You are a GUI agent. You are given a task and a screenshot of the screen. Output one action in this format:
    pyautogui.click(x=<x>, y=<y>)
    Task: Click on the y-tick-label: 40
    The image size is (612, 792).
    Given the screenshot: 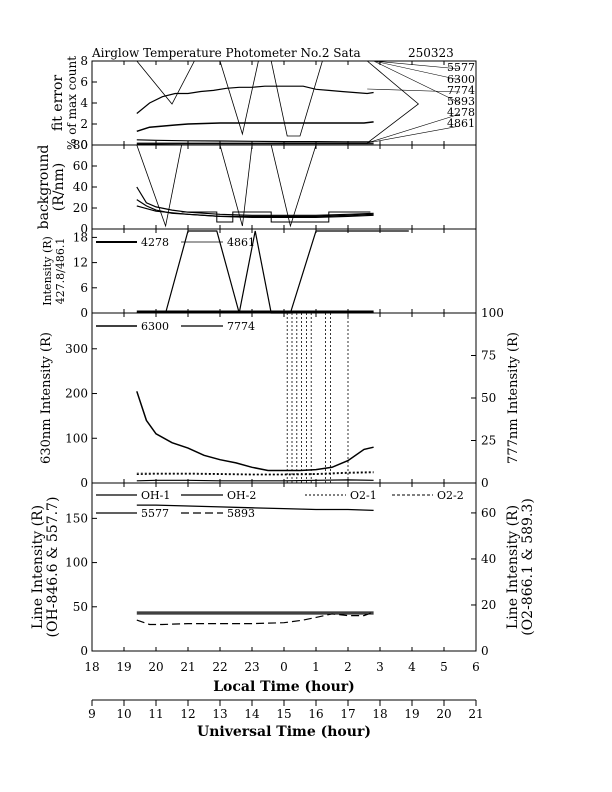 What is the action you would take?
    pyautogui.click(x=80, y=187)
    